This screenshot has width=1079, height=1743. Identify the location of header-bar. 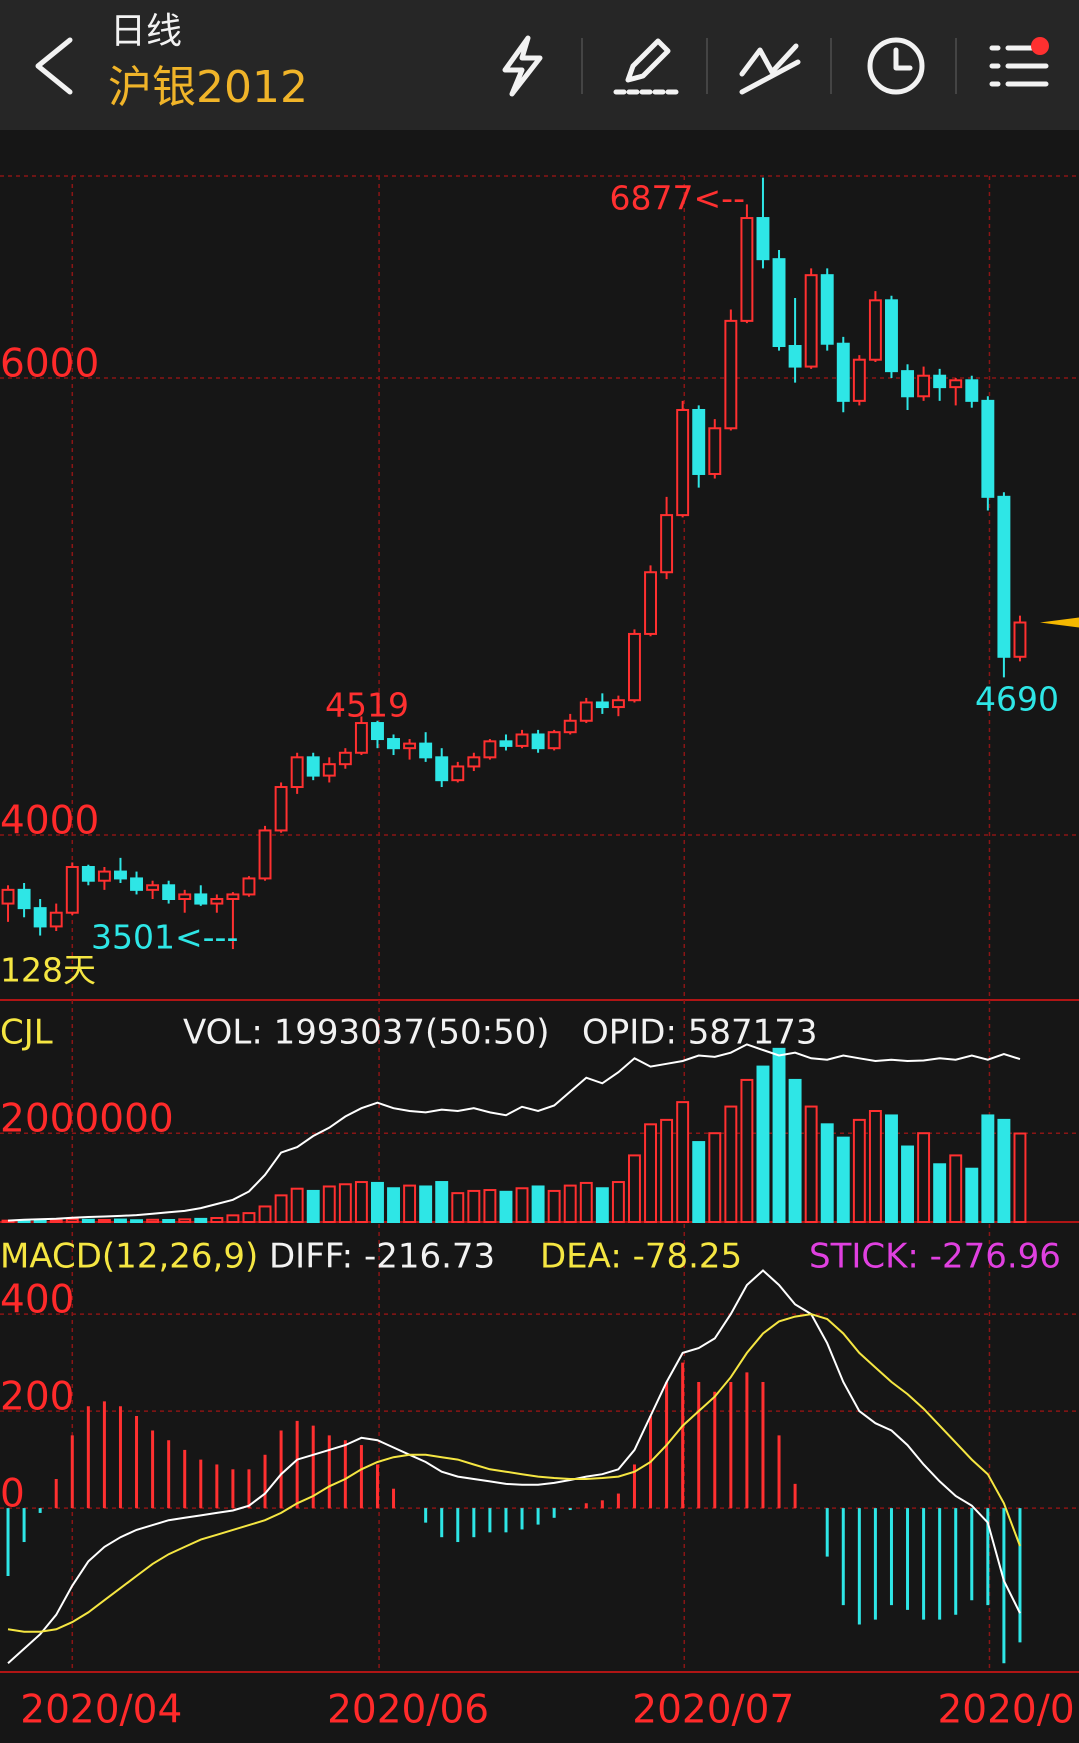
(539, 65).